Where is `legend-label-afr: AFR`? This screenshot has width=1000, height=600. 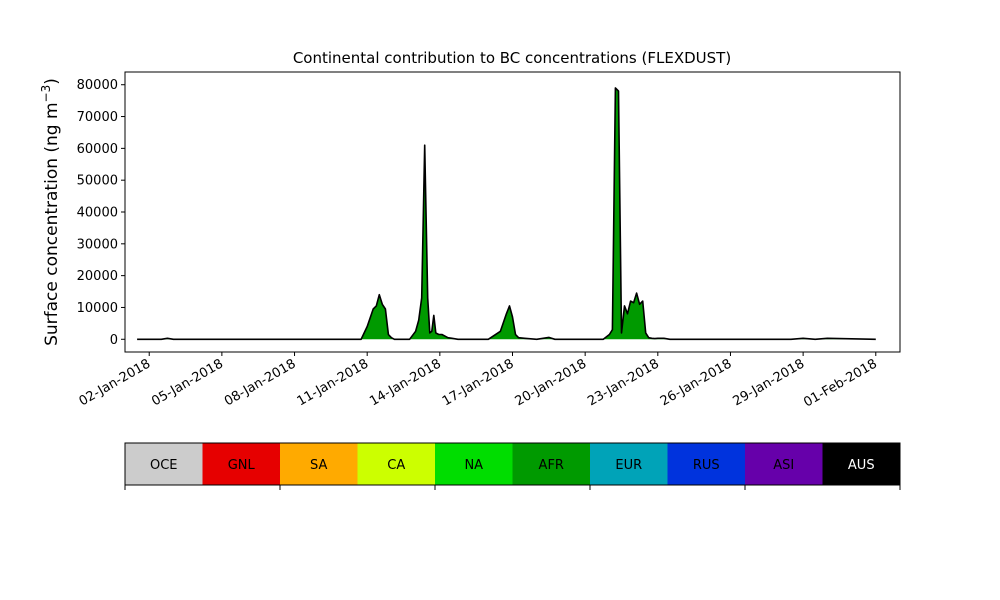 legend-label-afr: AFR is located at coordinates (551, 465).